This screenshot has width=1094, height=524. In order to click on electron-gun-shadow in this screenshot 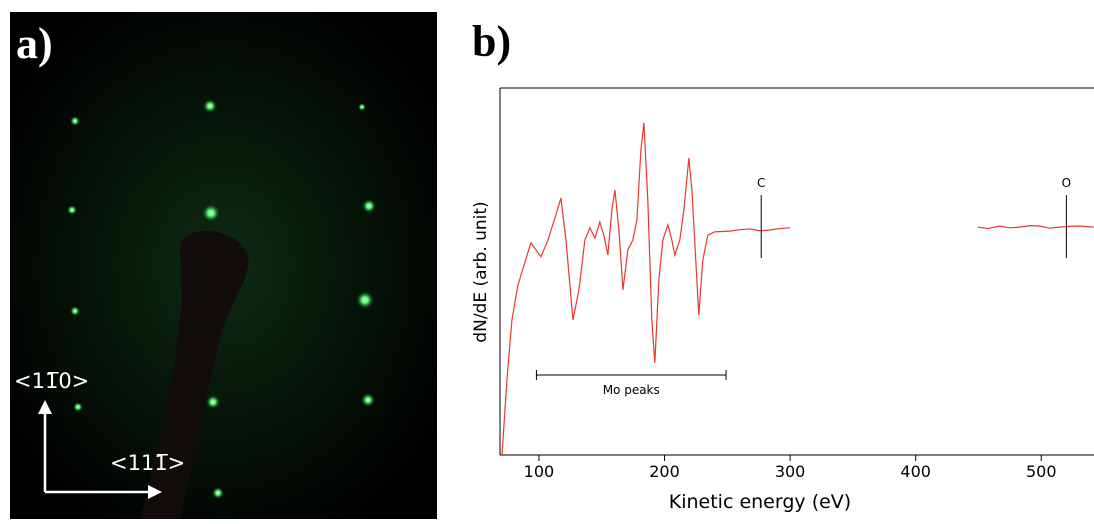, I will do `click(194, 375)`.